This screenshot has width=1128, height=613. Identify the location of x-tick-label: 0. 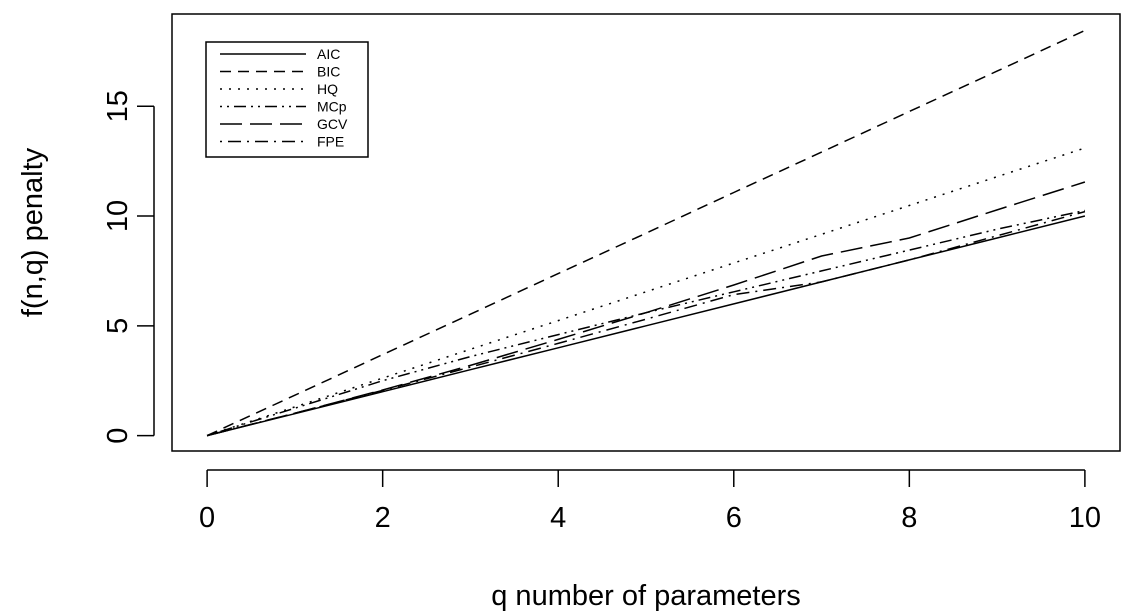
(207, 518).